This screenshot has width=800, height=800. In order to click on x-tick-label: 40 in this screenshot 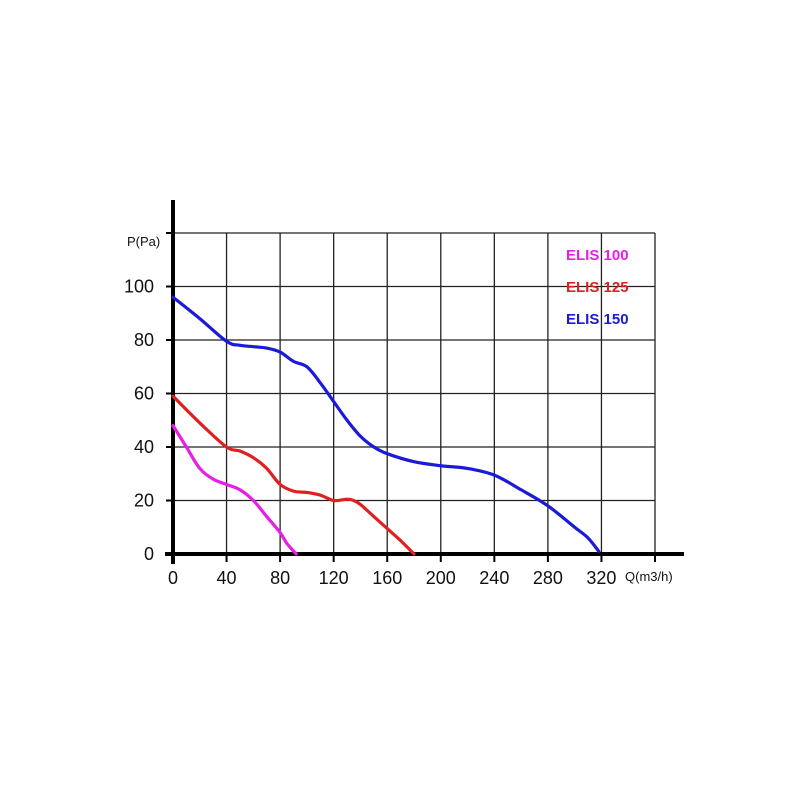, I will do `click(227, 578)`.